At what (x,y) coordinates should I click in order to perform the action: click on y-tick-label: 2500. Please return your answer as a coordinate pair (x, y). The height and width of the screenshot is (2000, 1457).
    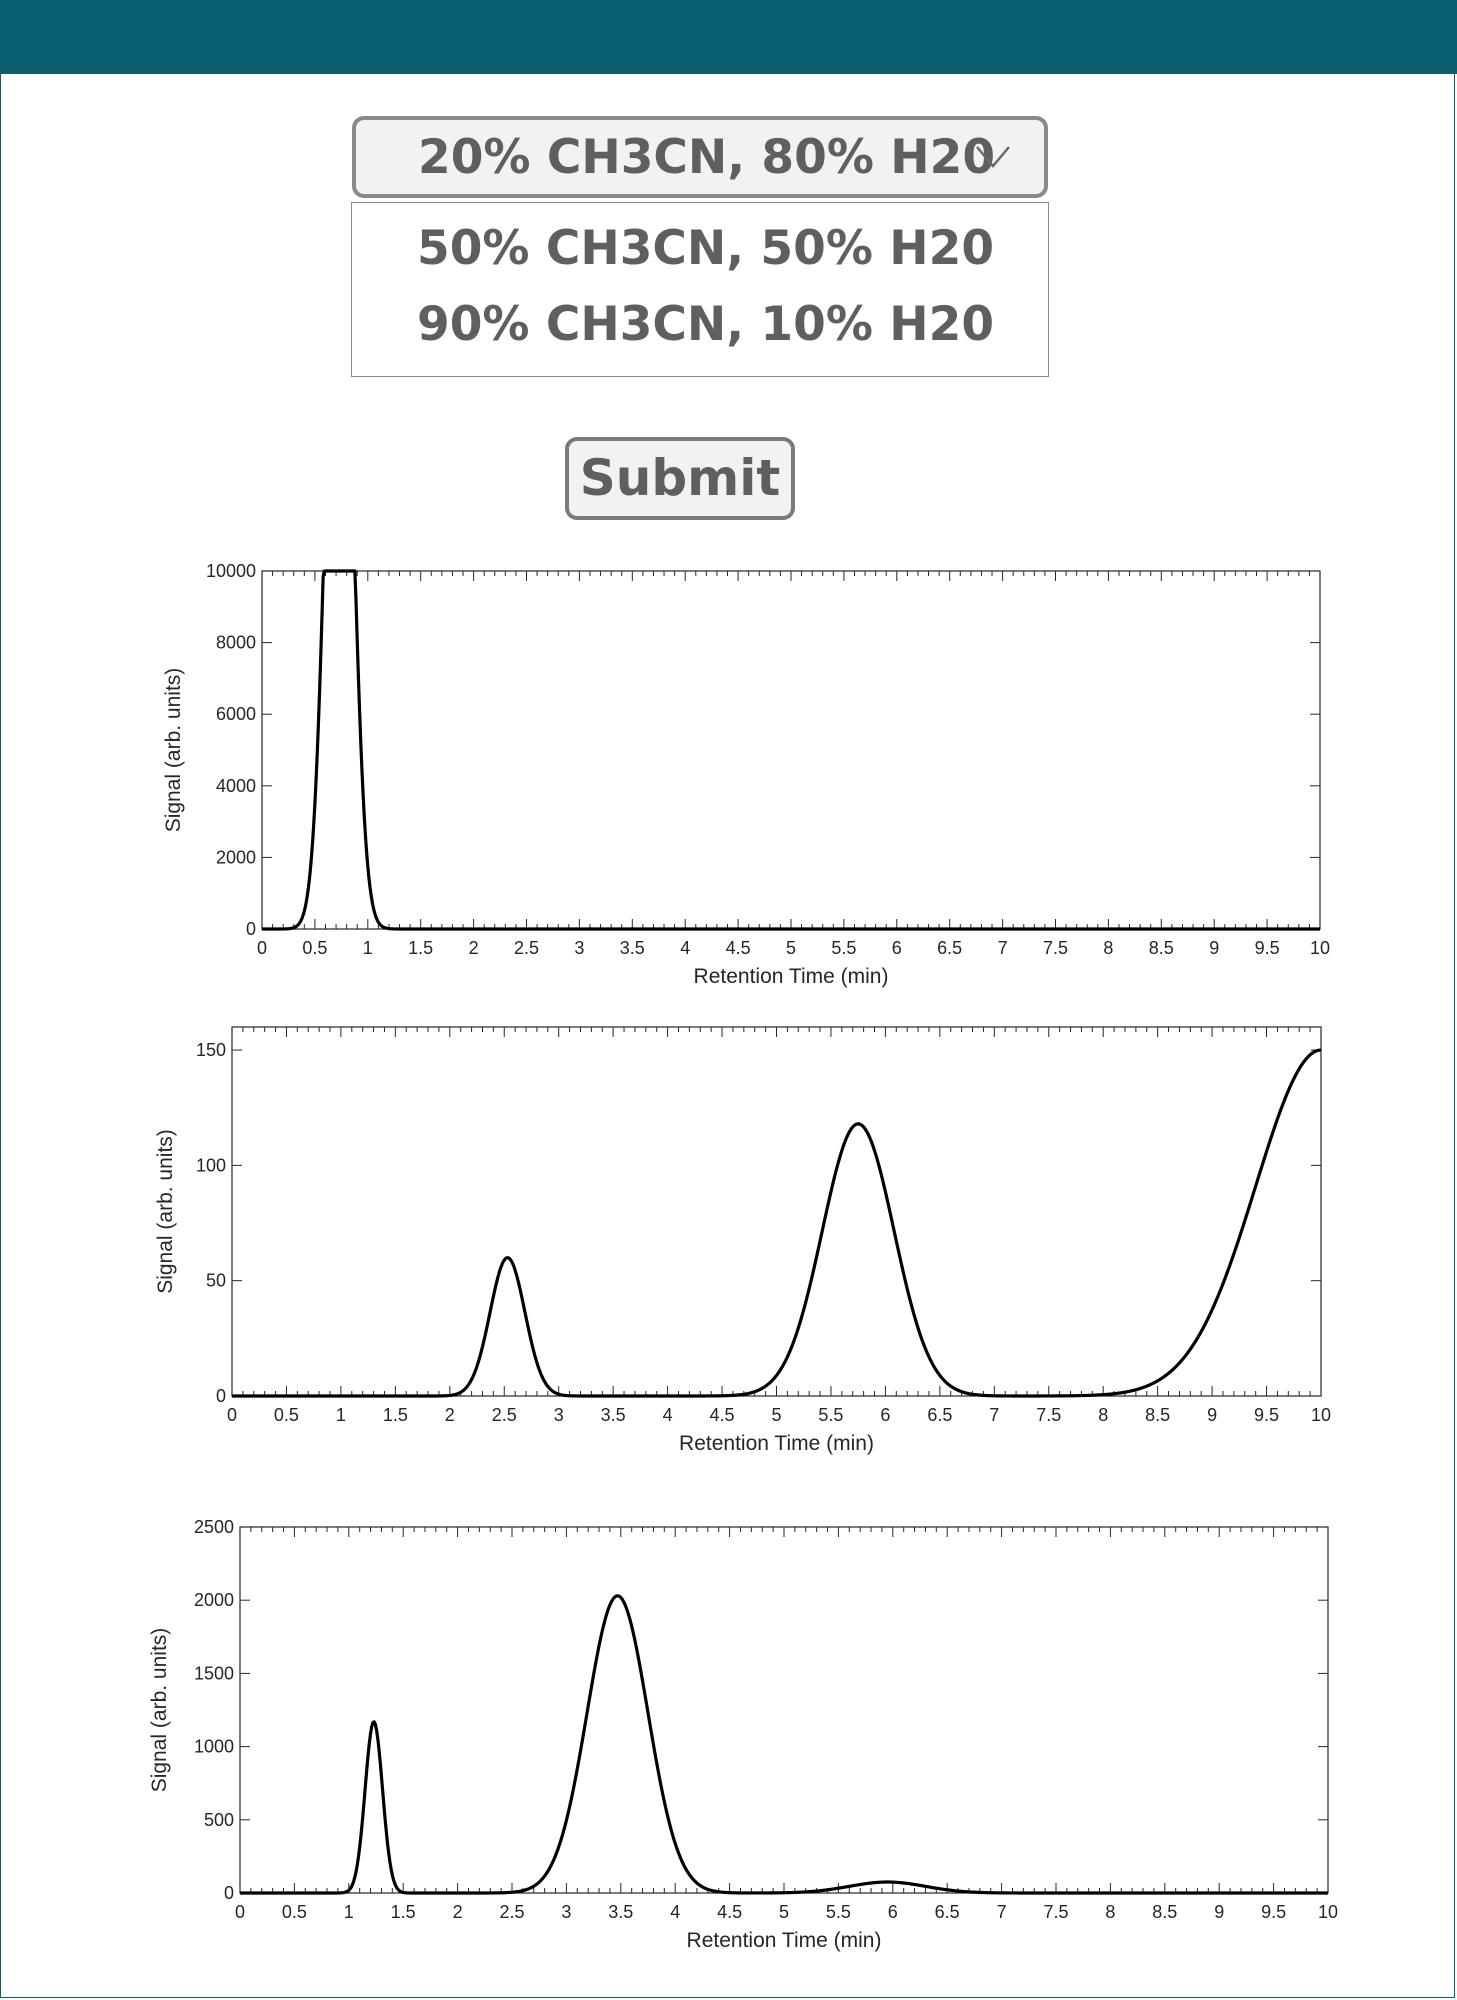
    Looking at the image, I should click on (214, 1527).